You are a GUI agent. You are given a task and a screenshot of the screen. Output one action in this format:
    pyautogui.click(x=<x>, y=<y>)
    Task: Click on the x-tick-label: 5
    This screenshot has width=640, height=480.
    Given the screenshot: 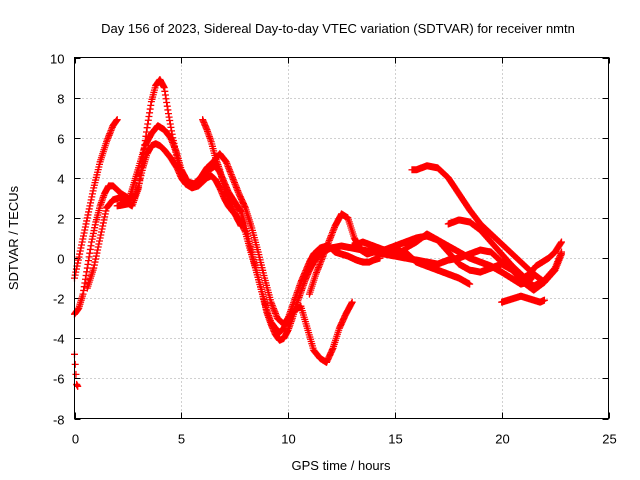 What is the action you would take?
    pyautogui.click(x=181, y=439)
    